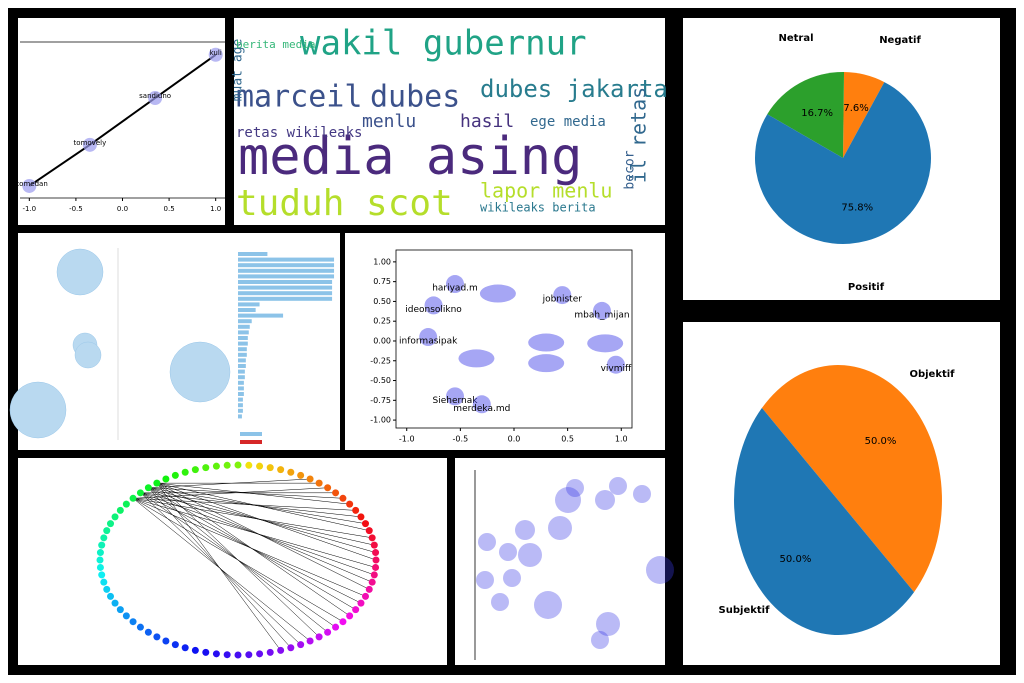  I want to click on panel-scatter, so click(505, 341).